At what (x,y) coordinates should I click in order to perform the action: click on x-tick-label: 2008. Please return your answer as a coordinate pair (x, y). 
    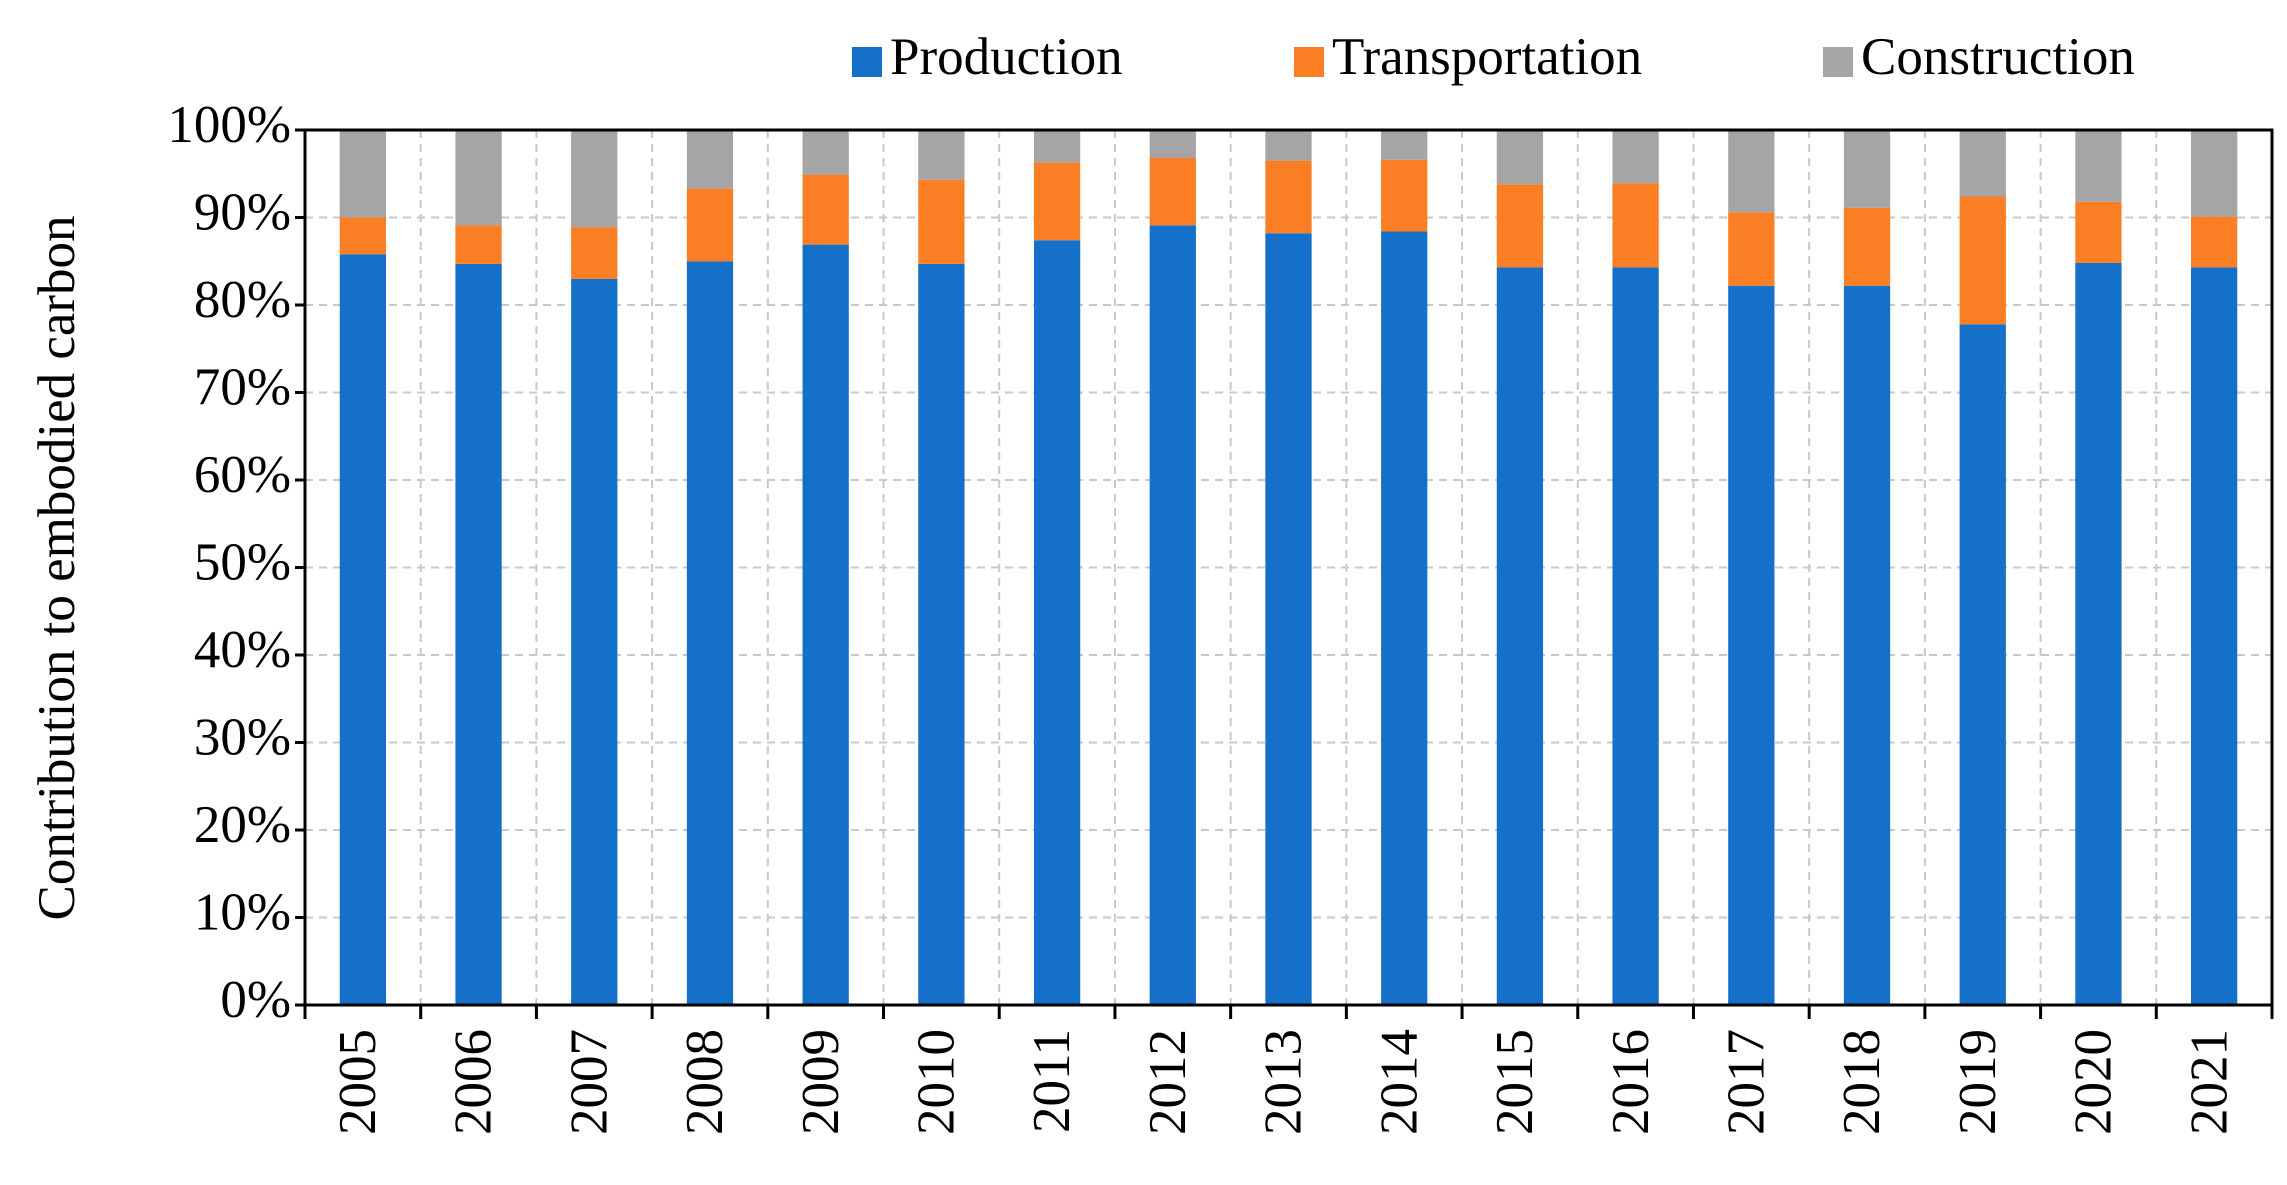
    Looking at the image, I should click on (705, 1082).